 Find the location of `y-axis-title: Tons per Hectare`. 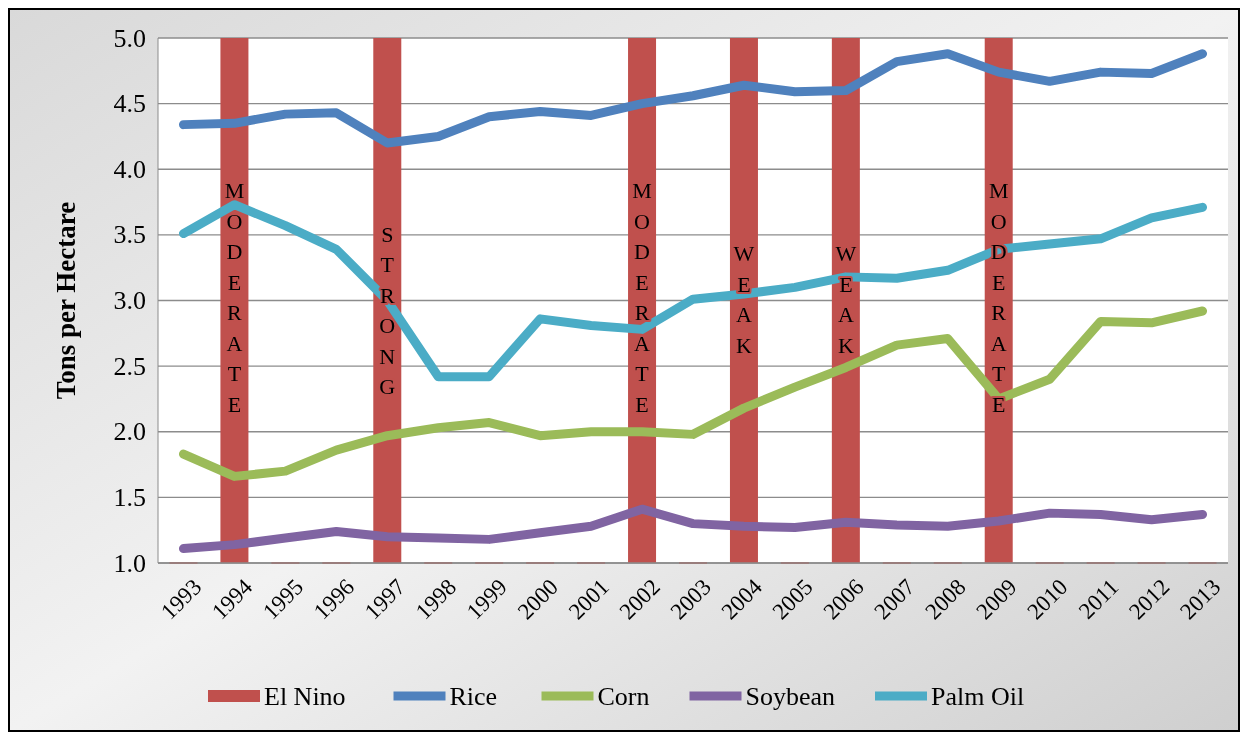

y-axis-title: Tons per Hectare is located at coordinates (66, 300).